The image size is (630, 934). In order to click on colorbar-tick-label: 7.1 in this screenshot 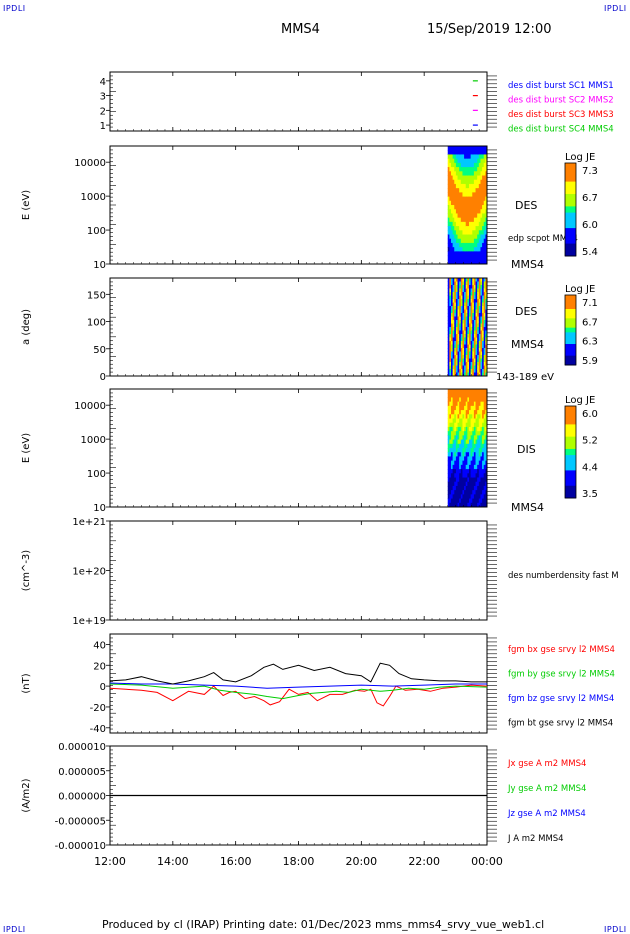, I will do `click(590, 303)`.